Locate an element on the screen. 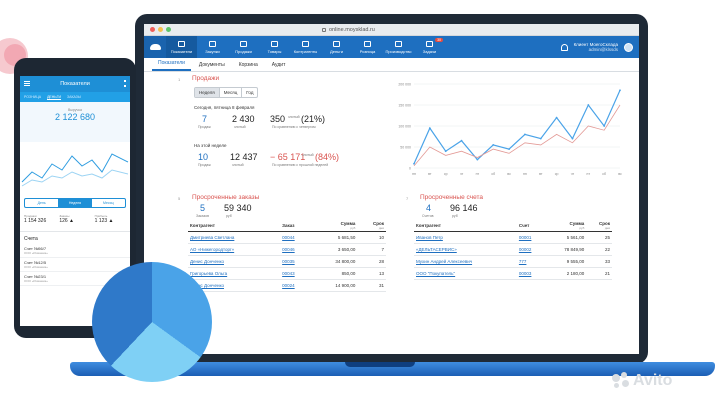 This screenshot has height=409, width=720. x-tick-label: вт is located at coordinates (430, 174).